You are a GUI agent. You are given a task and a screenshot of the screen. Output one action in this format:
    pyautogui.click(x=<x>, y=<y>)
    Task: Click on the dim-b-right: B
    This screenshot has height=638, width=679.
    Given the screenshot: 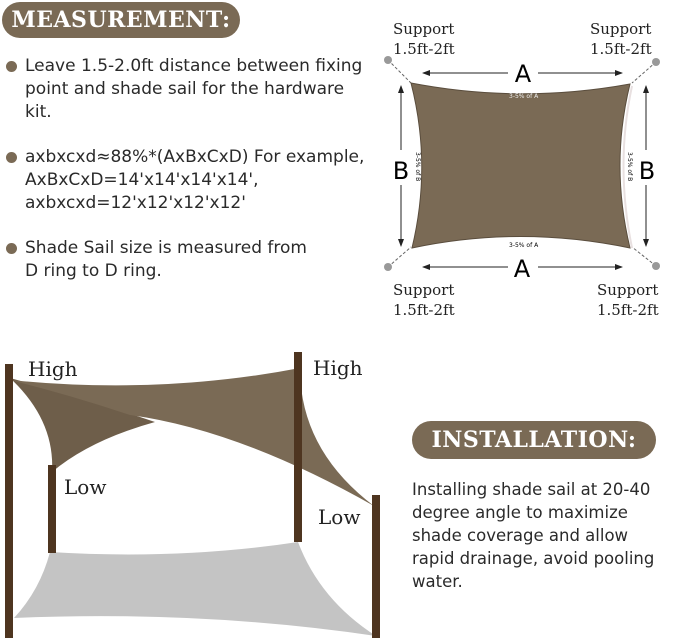 What is the action you would take?
    pyautogui.click(x=647, y=171)
    